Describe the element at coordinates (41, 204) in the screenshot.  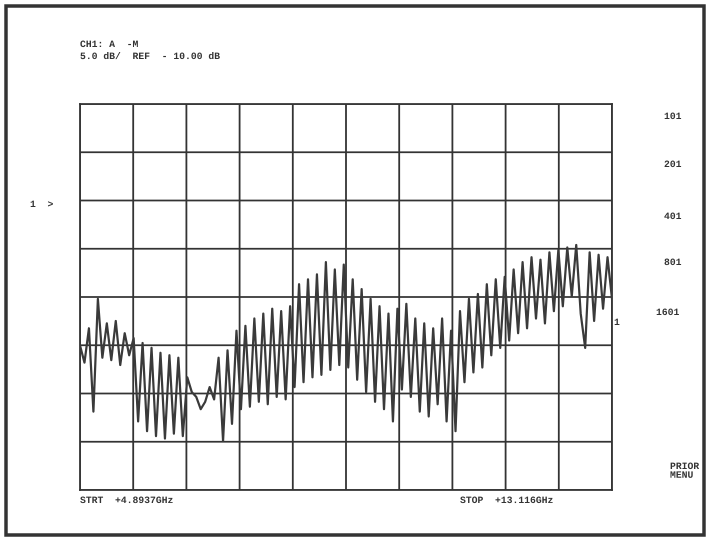
I see `text: 1 >` at that location.